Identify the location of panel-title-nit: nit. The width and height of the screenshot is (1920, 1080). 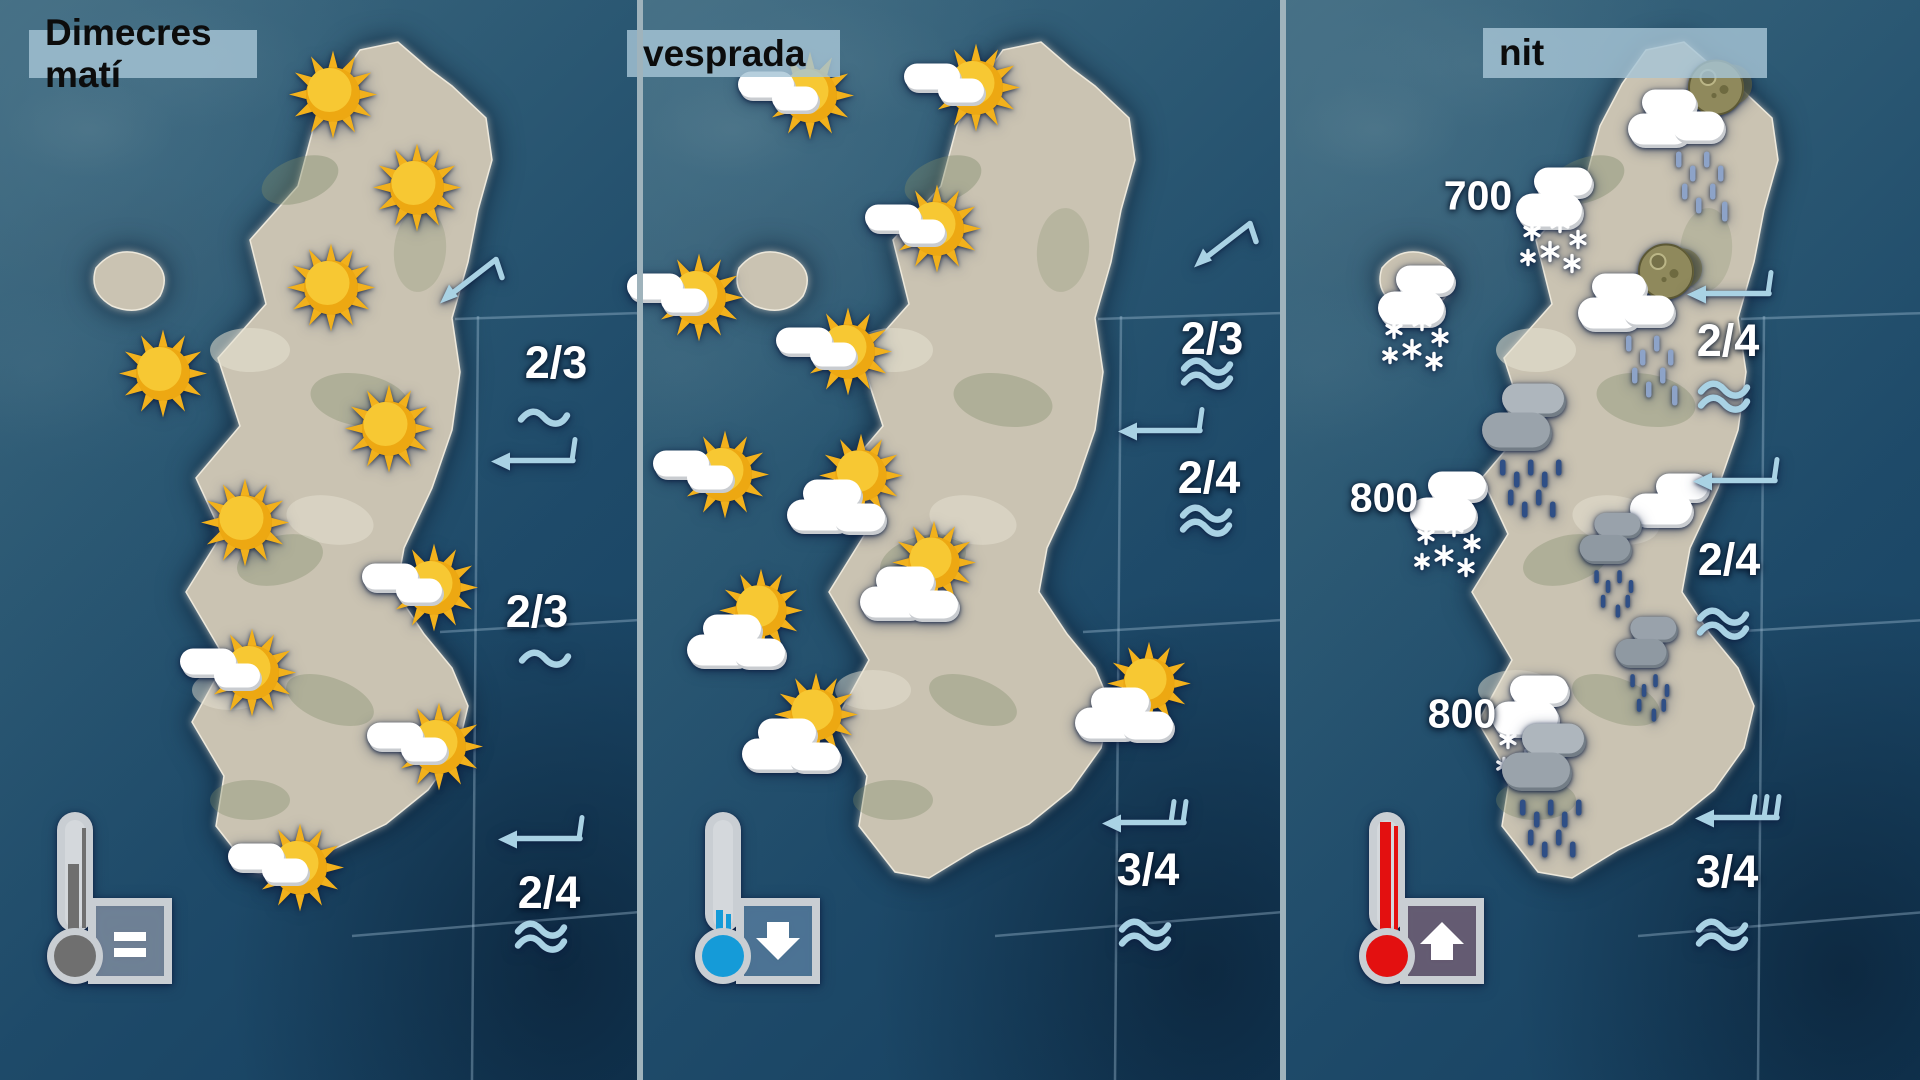
(1625, 53).